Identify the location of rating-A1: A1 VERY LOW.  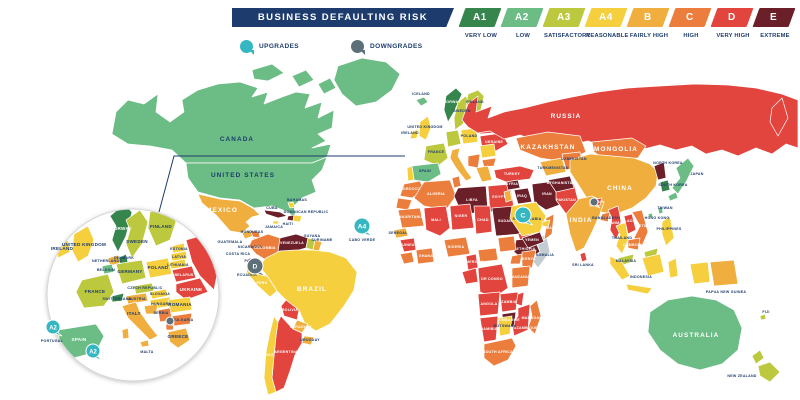
(480, 23).